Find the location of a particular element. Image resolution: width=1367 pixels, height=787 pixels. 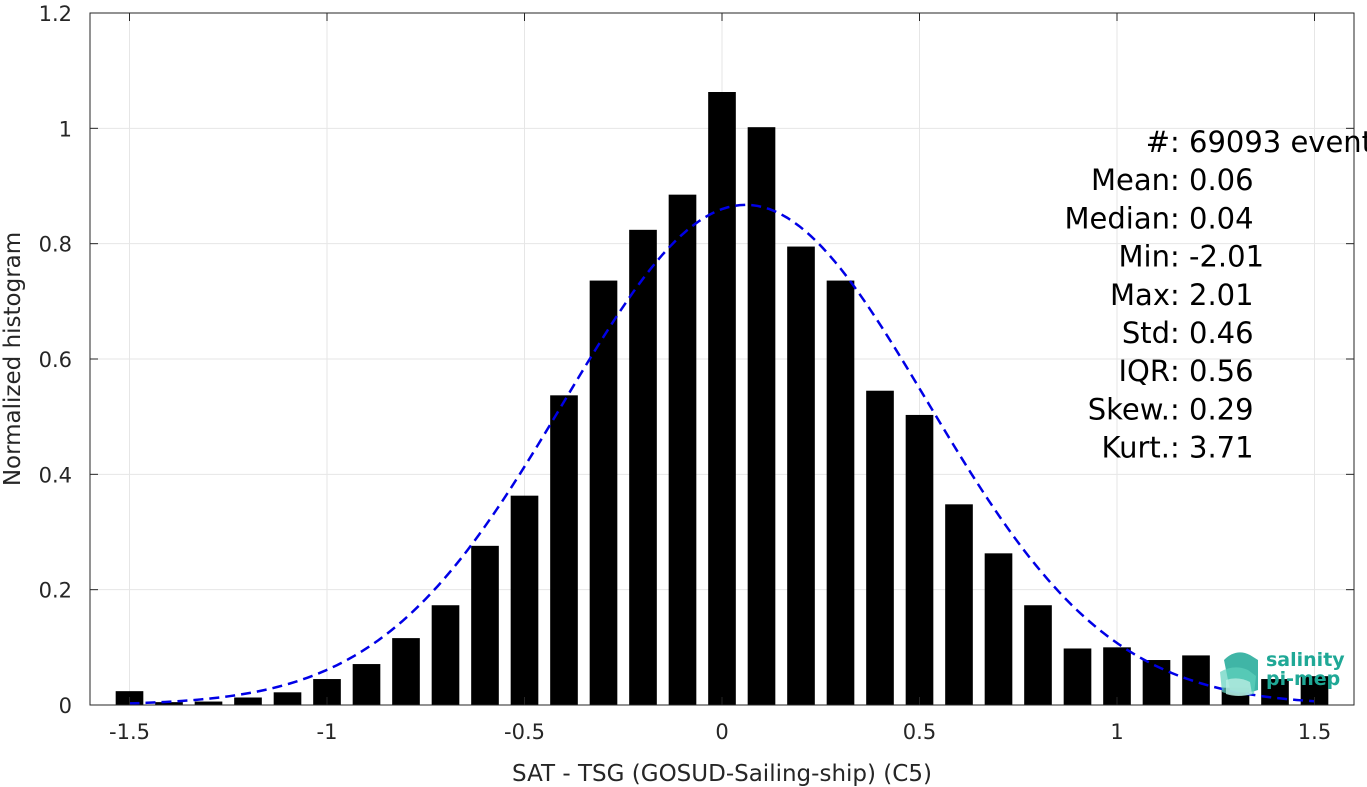

salinity-pi-mep-logo: salinity pi-mep is located at coordinates (1282, 672).